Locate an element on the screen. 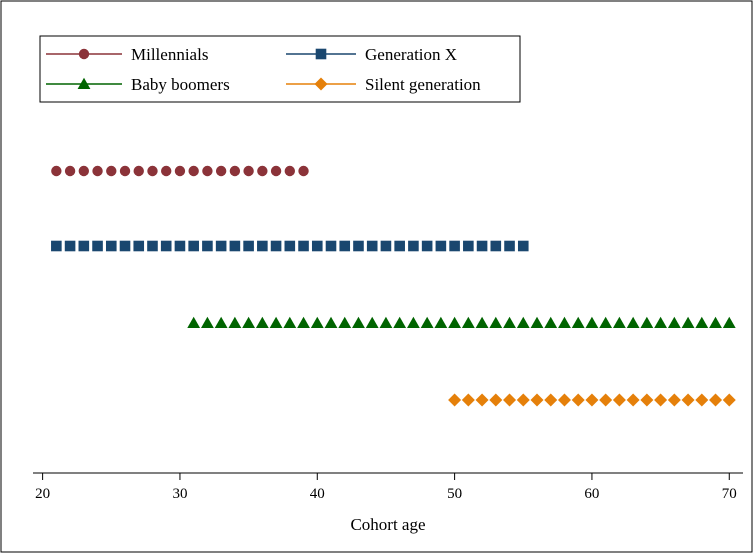 The height and width of the screenshot is (553, 753). legend-label-baby-boomers: Baby boomers is located at coordinates (180, 84).